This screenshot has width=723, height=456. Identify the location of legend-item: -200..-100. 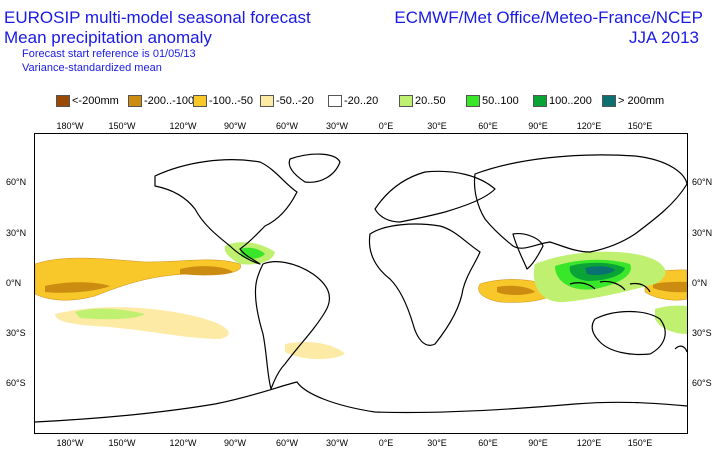
(161, 101).